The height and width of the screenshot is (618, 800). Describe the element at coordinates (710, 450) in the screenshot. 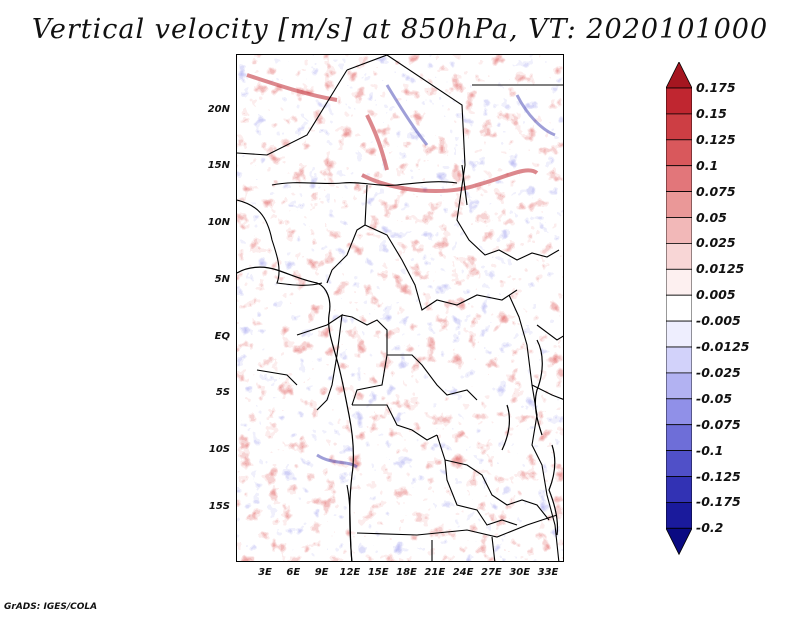

I see `colorbar-tick-label: -0.1` at that location.